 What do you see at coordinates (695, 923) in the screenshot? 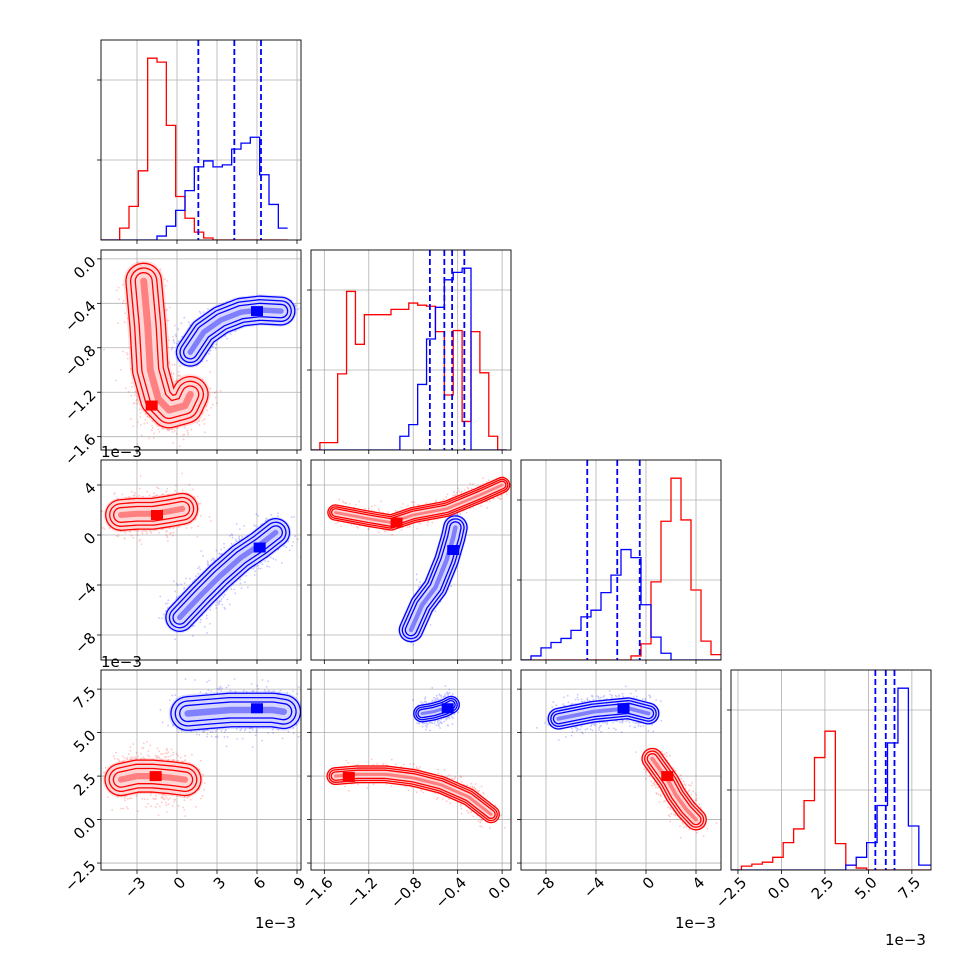
I see `offset-label-x-col2: 1e−3` at bounding box center [695, 923].